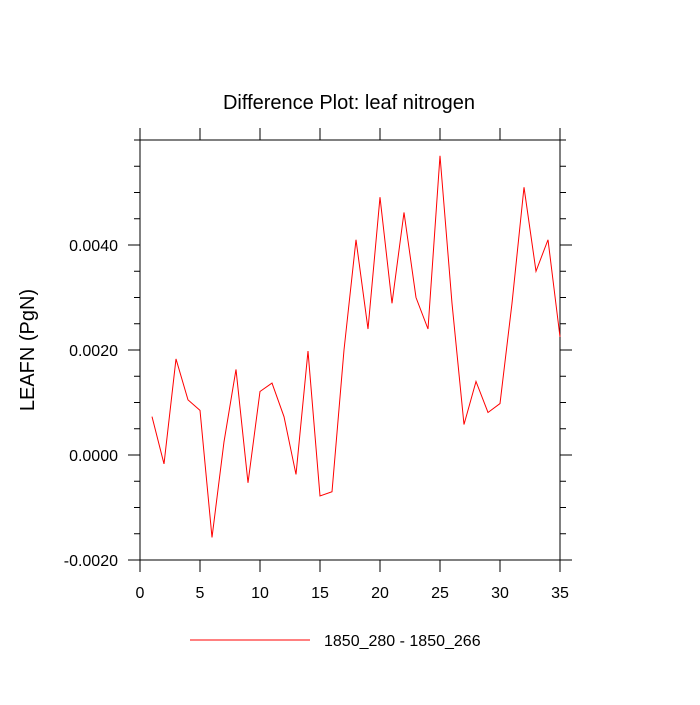 This screenshot has width=700, height=705. Describe the element at coordinates (500, 593) in the screenshot. I see `x-tick-label: 30` at that location.